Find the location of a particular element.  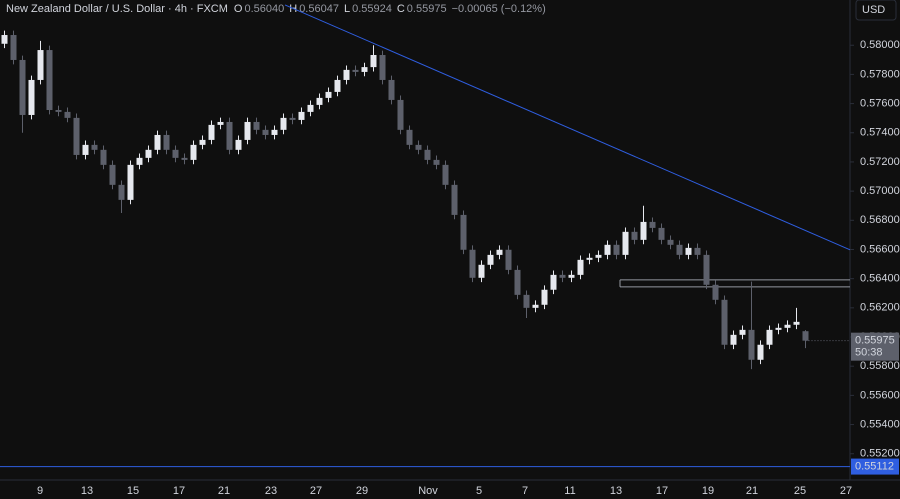

x-tick-label: 27 is located at coordinates (316, 491).